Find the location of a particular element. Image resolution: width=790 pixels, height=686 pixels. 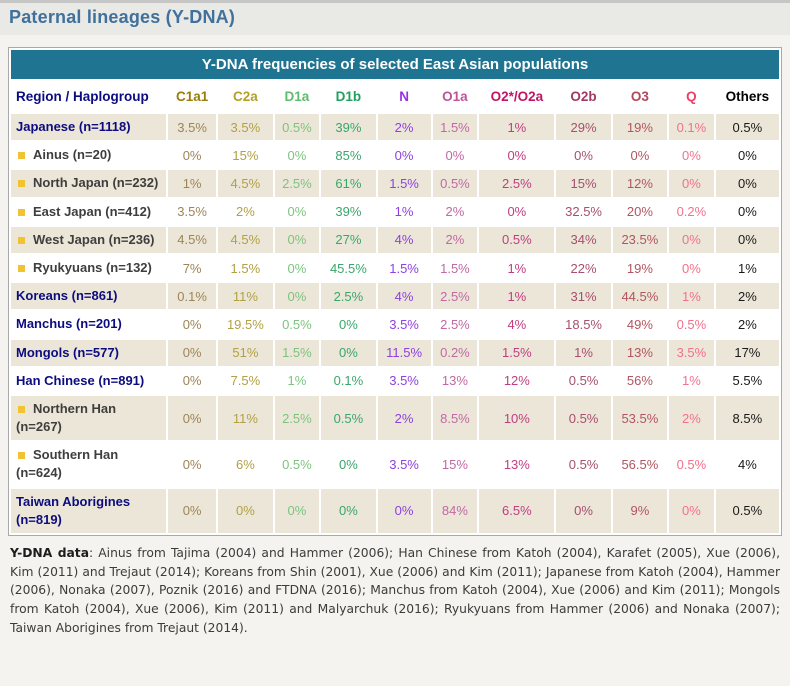

region-label: Manchus (n=201) is located at coordinates (88, 324).